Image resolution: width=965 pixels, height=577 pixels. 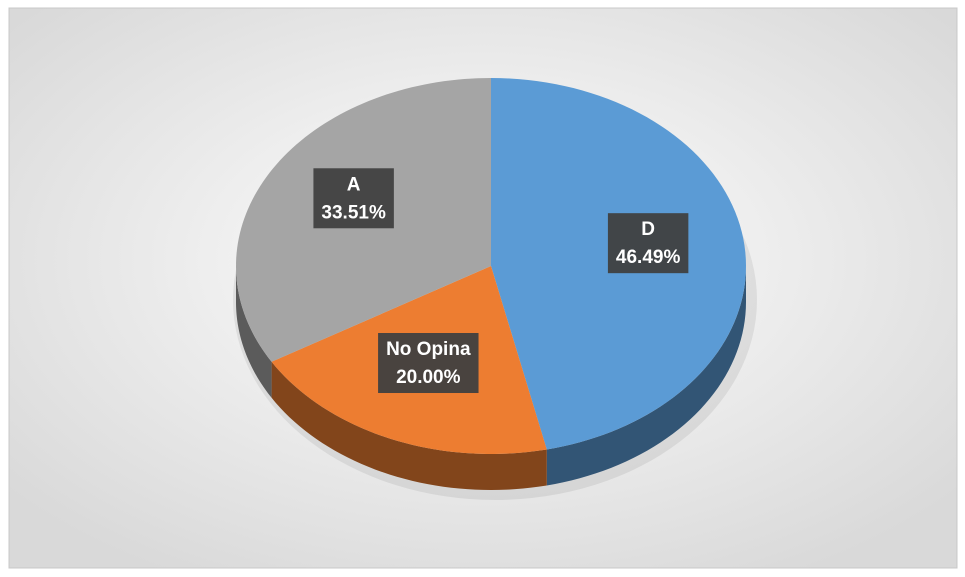 I want to click on label-value: 46.49%, so click(x=648, y=257).